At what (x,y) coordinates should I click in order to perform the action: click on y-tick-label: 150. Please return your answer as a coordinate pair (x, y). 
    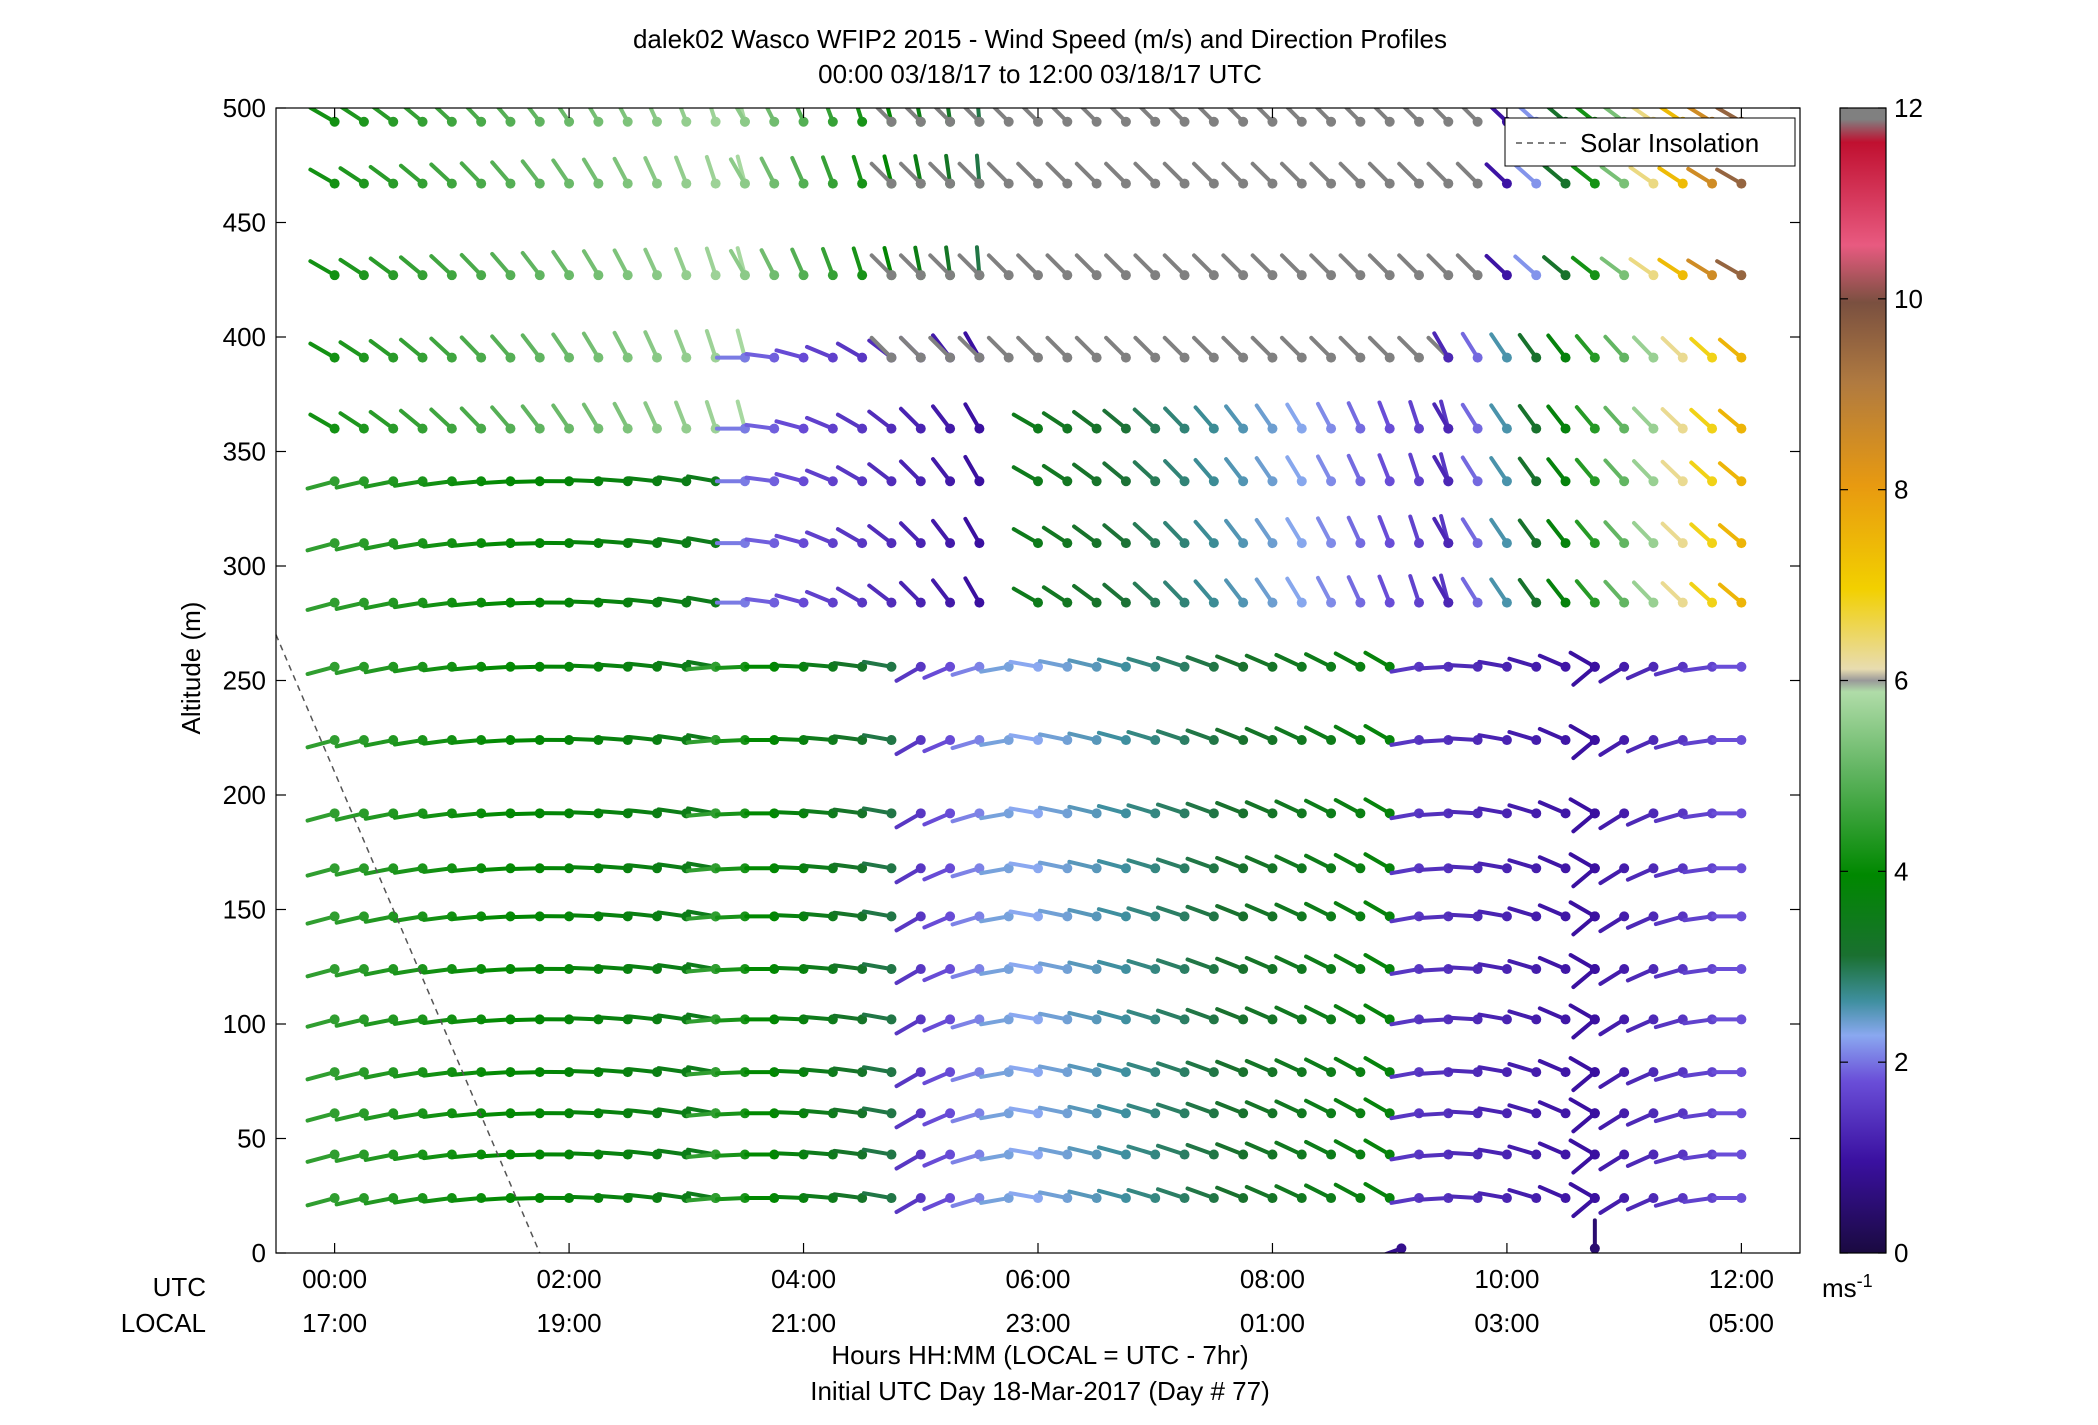
    Looking at the image, I should click on (244, 910).